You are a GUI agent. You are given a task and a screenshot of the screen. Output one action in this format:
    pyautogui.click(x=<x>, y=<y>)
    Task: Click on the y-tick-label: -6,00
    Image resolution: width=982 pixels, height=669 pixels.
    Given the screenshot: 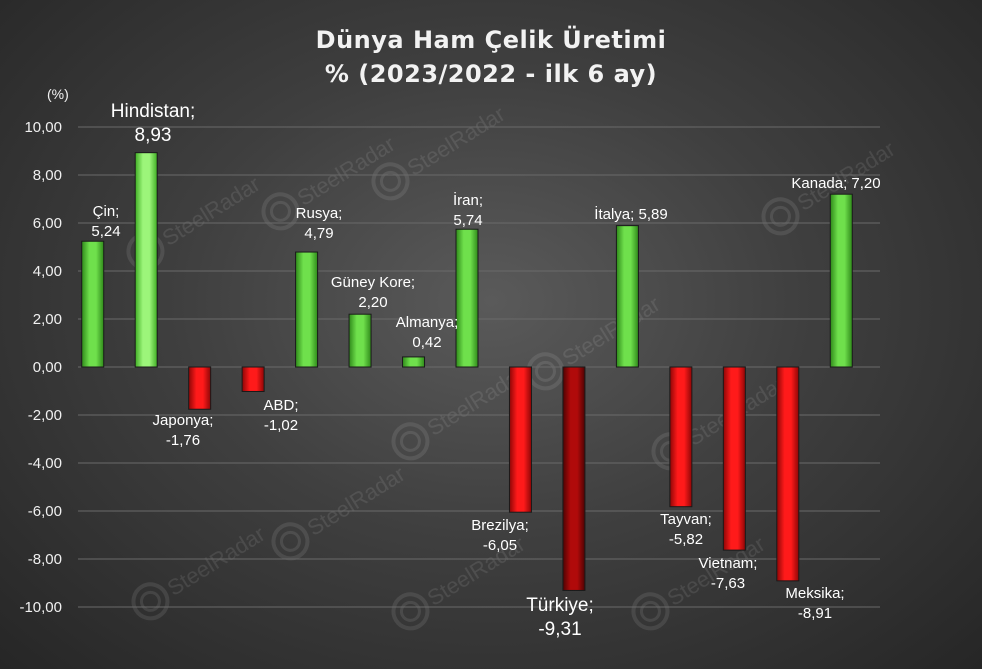 What is the action you would take?
    pyautogui.click(x=45, y=511)
    